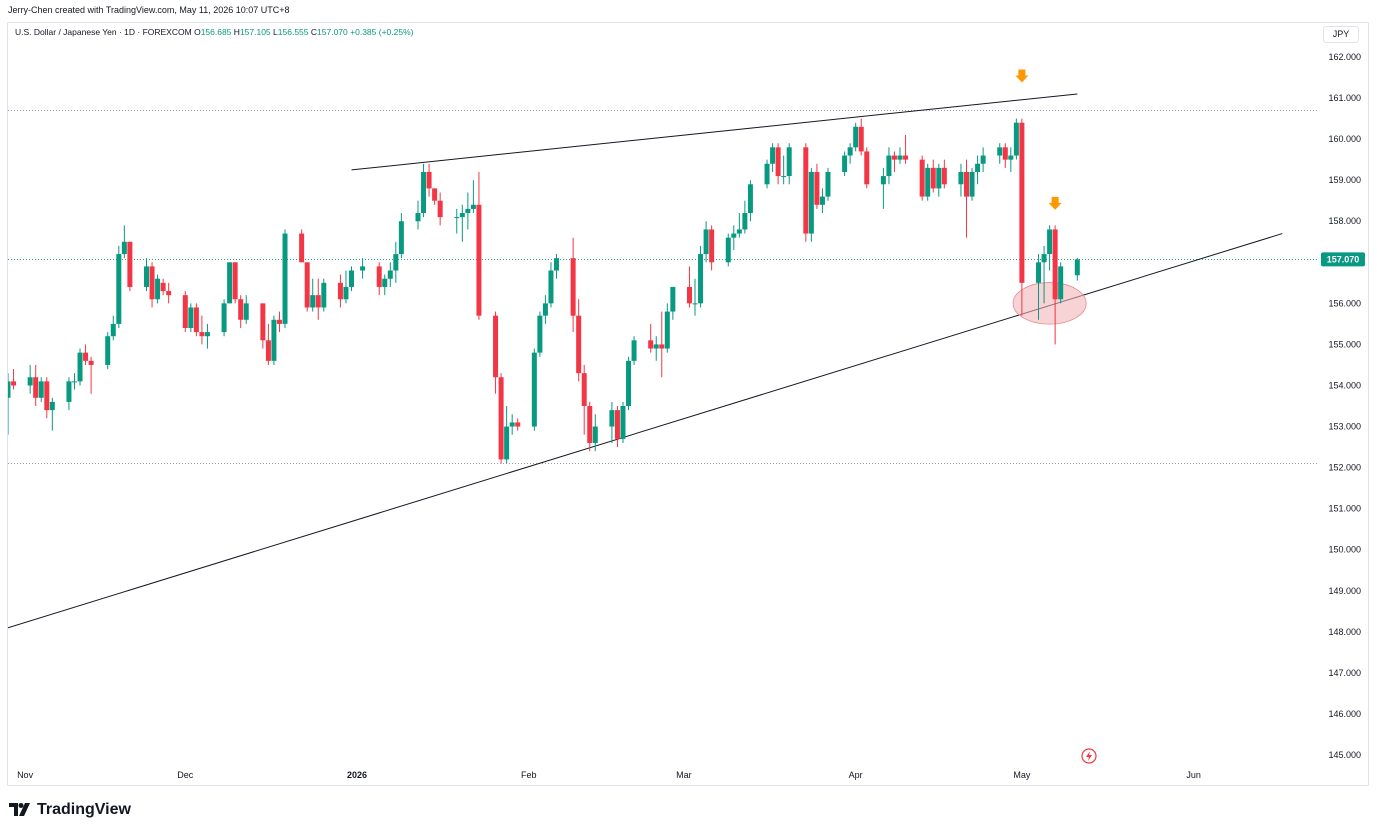 This screenshot has height=834, width=1377. Describe the element at coordinates (185, 775) in the screenshot. I see `x-tick-label: Dec` at that location.